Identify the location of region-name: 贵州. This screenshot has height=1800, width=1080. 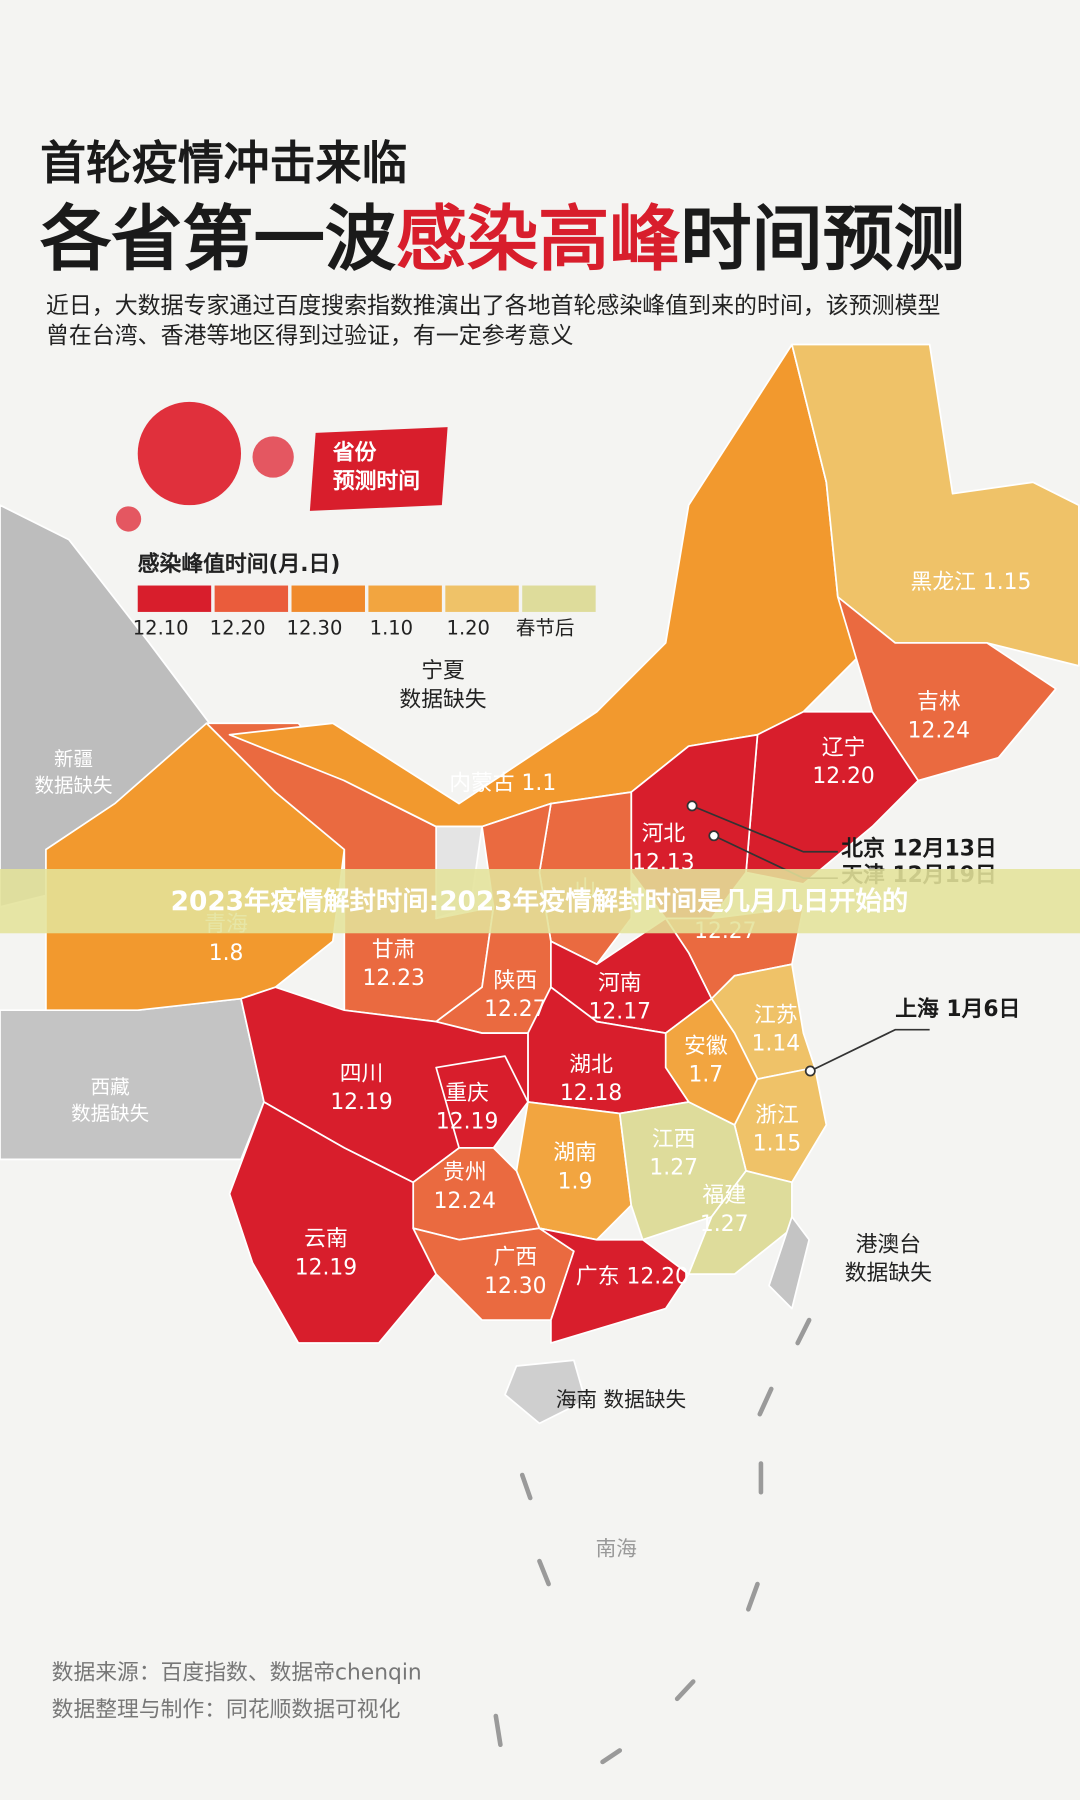
(465, 1172).